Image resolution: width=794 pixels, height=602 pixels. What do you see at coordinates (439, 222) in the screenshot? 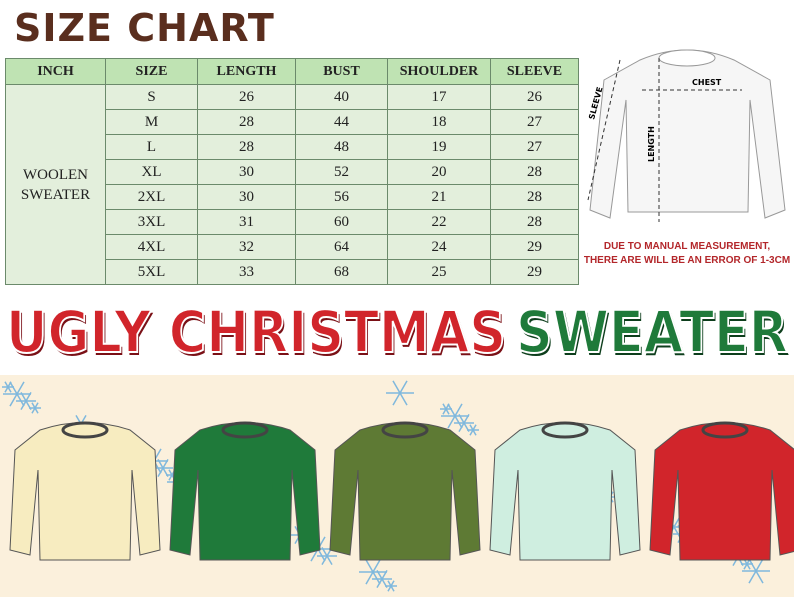
I see `table-cell: 22` at bounding box center [439, 222].